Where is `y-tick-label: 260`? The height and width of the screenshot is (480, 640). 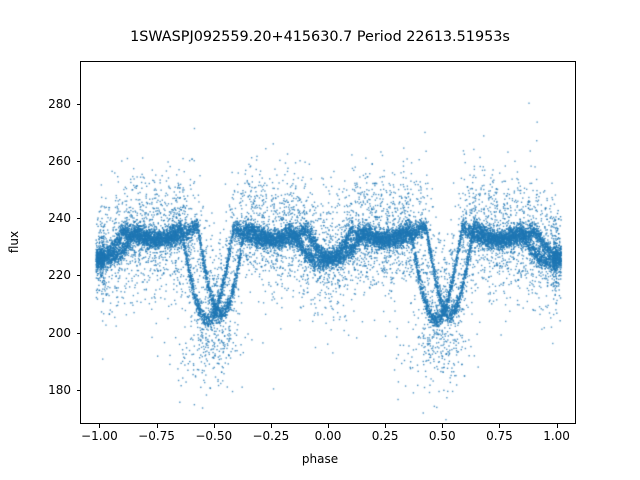 y-tick-label: 260 is located at coordinates (59, 161).